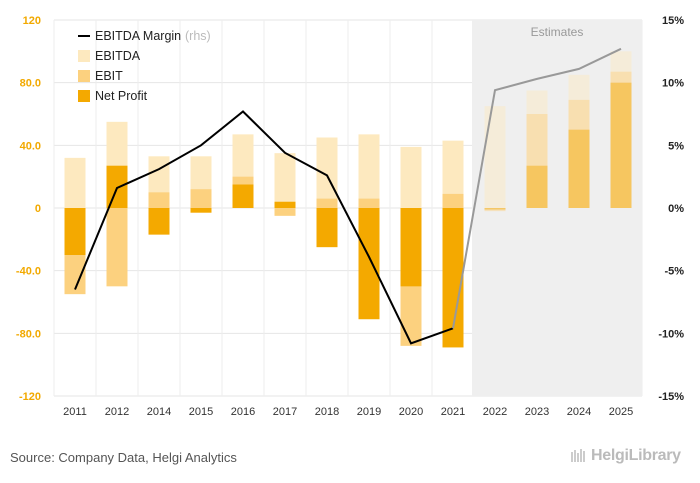 Image resolution: width=700 pixels, height=483 pixels. I want to click on y-right-tick-label: -5%, so click(674, 272).